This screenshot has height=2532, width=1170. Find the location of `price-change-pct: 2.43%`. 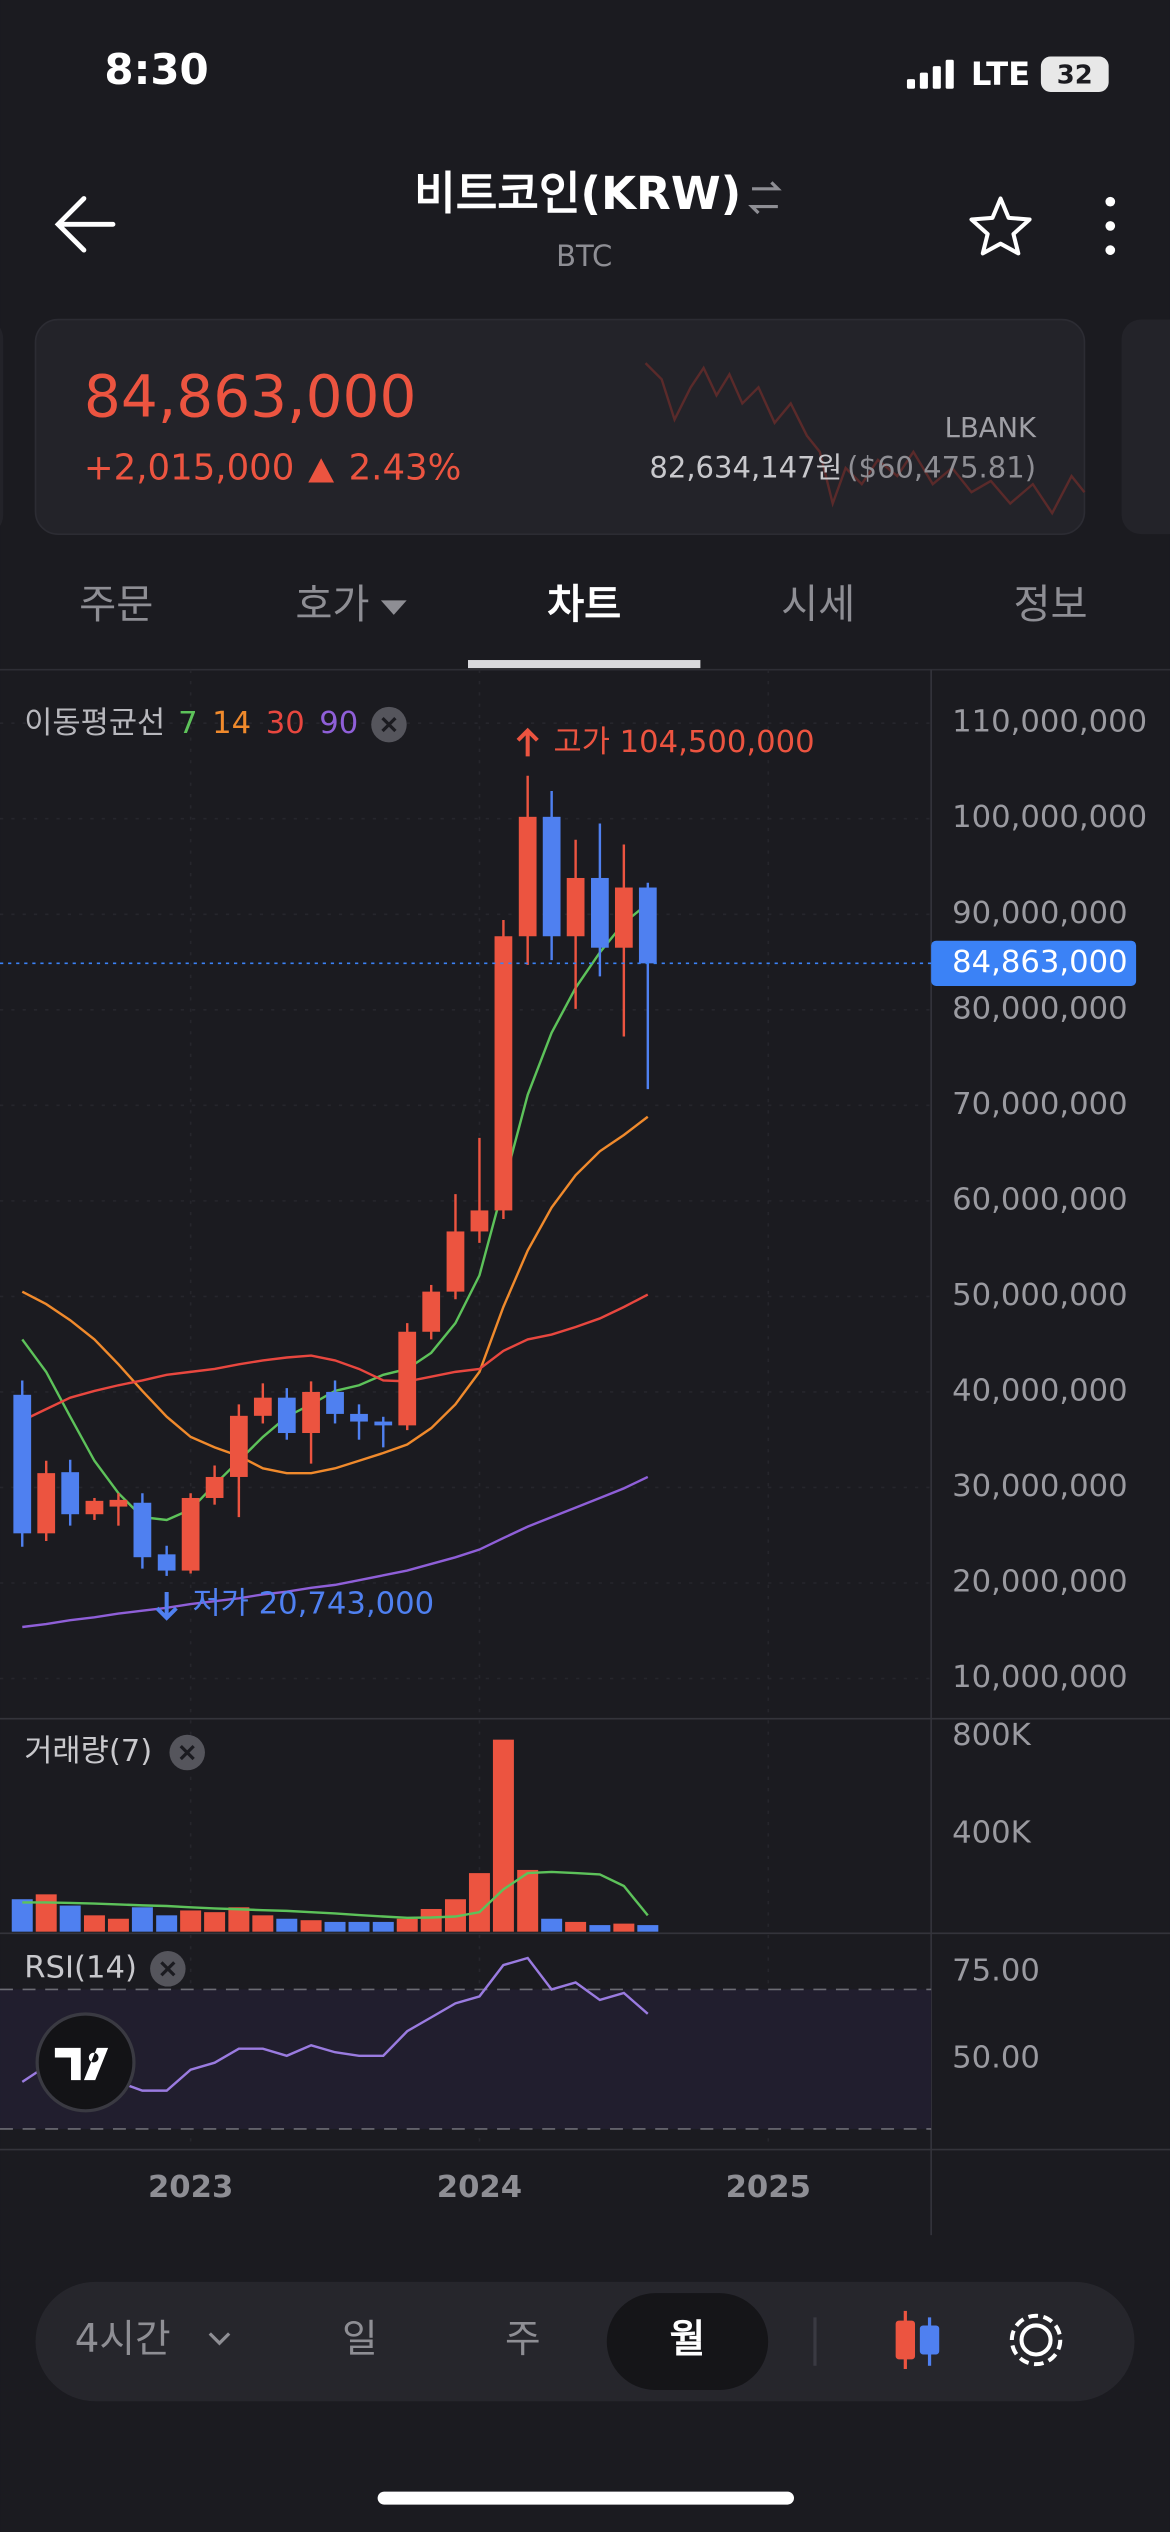

price-change-pct: 2.43% is located at coordinates (405, 468).